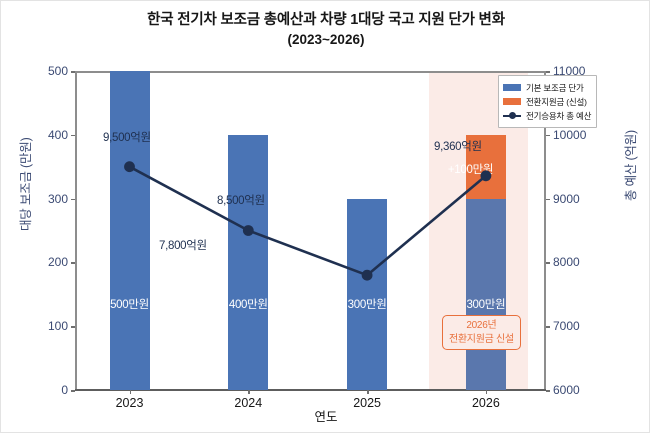 This screenshot has width=650, height=433. What do you see at coordinates (631, 165) in the screenshot?
I see `y-axis-right-label: 총 예산 (억원)` at bounding box center [631, 165].